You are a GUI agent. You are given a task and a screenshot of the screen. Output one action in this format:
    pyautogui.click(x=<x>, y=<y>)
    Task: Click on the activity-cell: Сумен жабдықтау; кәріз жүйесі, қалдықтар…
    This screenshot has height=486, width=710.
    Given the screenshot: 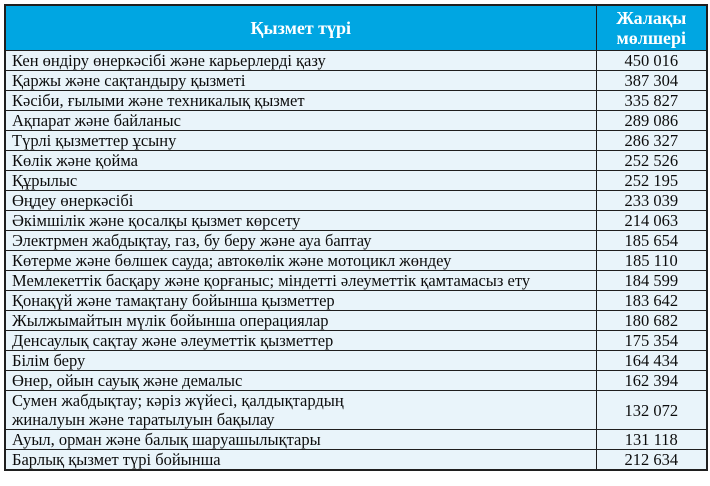 What is the action you would take?
    pyautogui.click(x=300, y=410)
    